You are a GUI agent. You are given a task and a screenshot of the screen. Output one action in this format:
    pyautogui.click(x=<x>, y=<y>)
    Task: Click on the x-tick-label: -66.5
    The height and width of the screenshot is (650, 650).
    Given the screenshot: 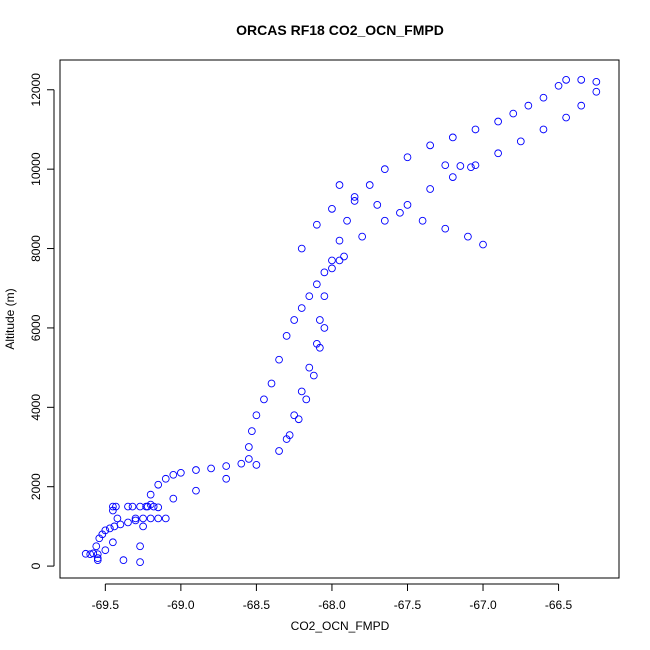 What is the action you would take?
    pyautogui.click(x=559, y=605)
    